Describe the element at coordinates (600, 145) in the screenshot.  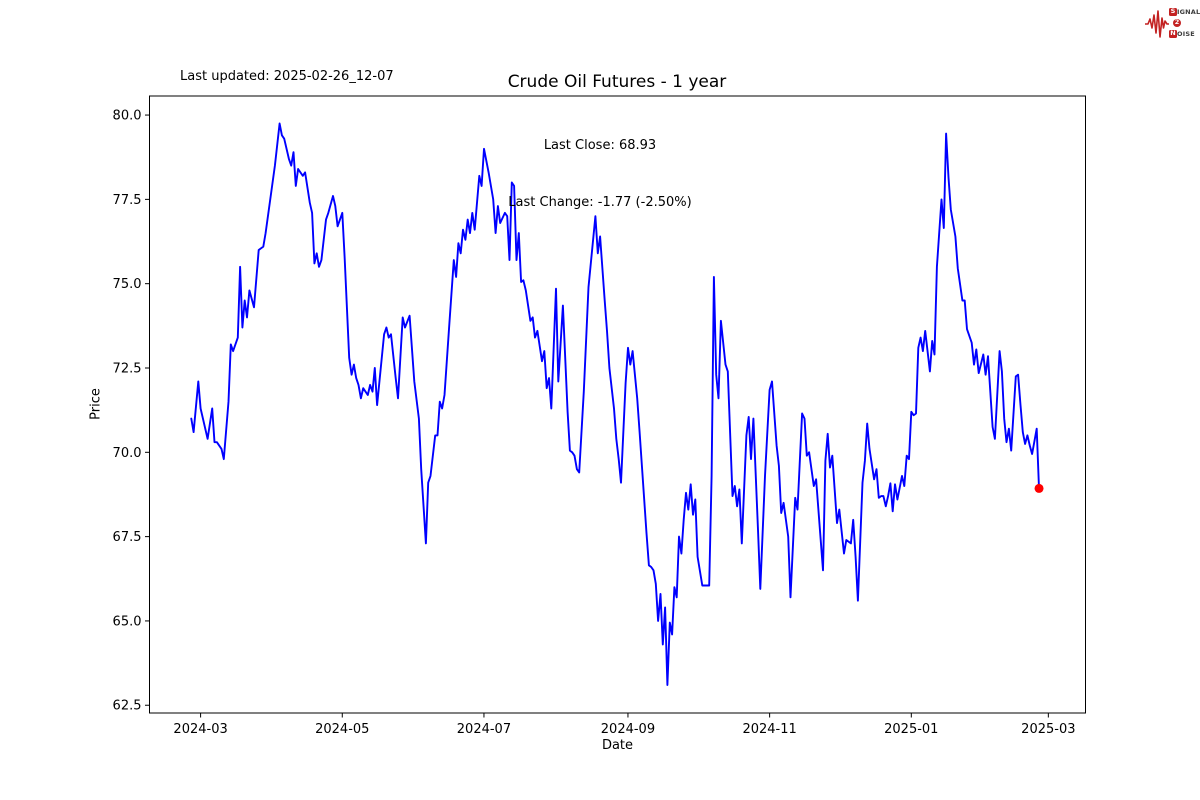
I see `last-close-text: Last Close: 68.93` at that location.